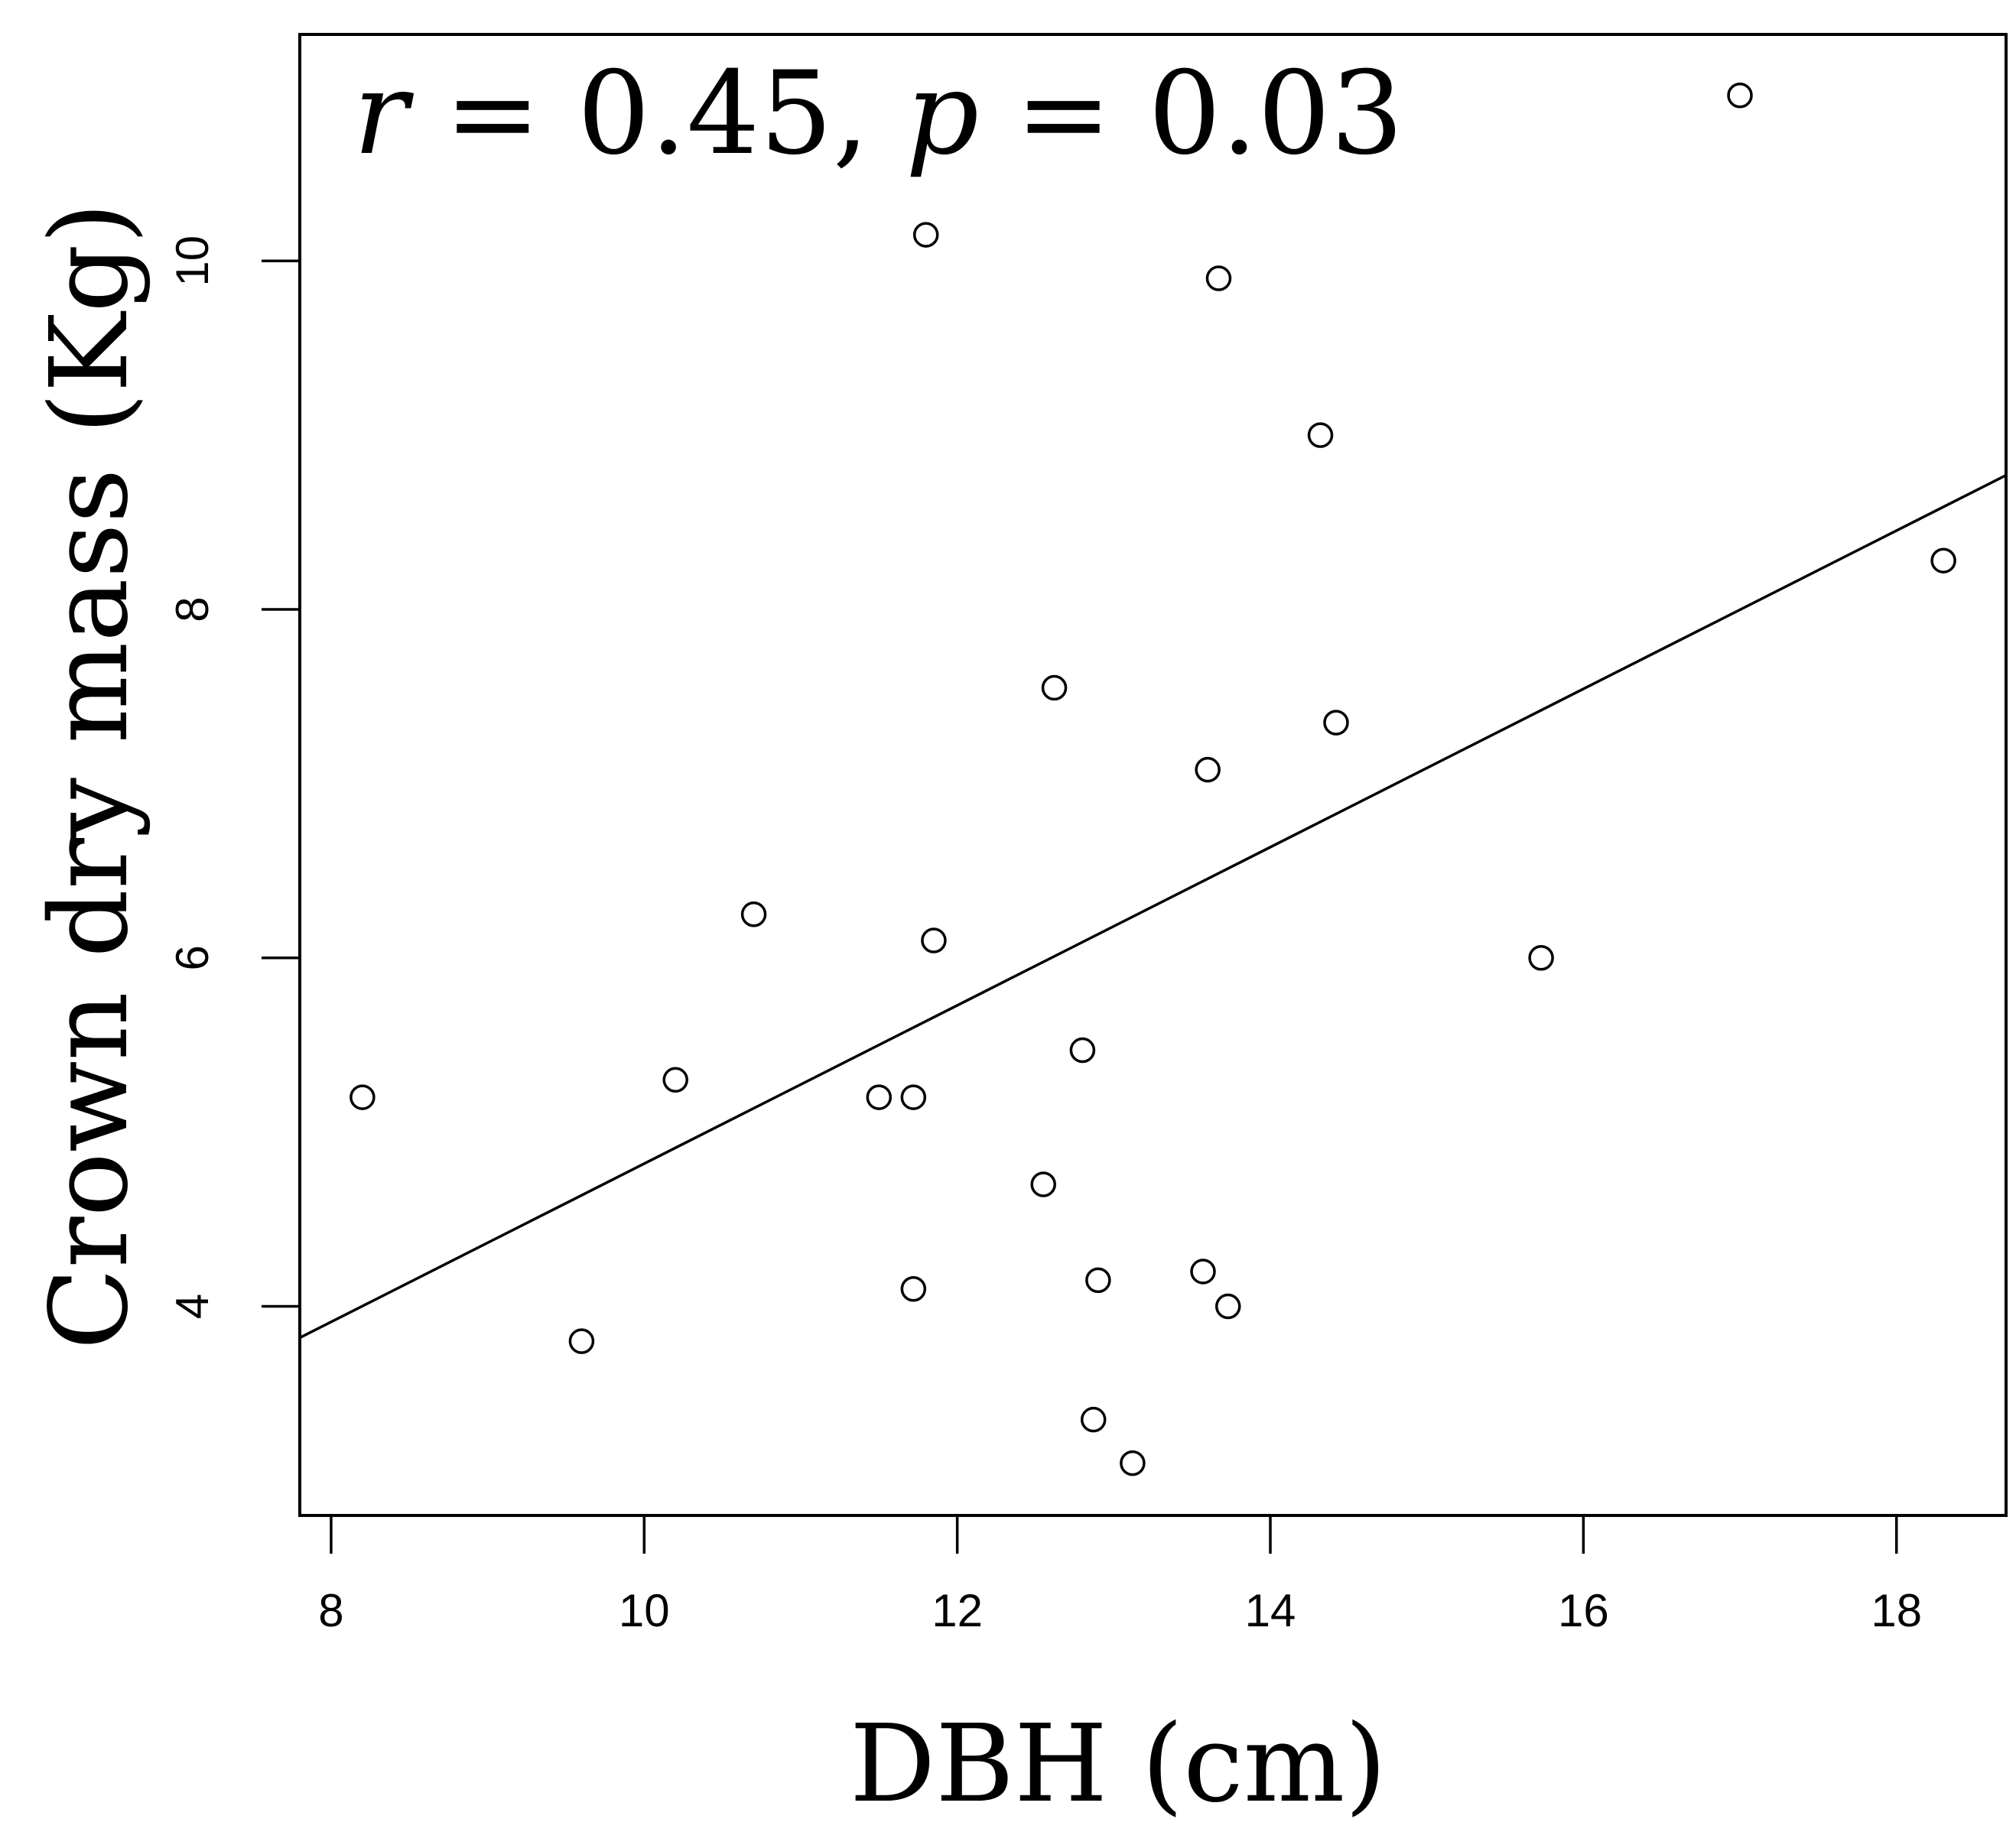 This screenshot has width=2016, height=1832. What do you see at coordinates (192, 1306) in the screenshot?
I see `y-tick-label: 4` at bounding box center [192, 1306].